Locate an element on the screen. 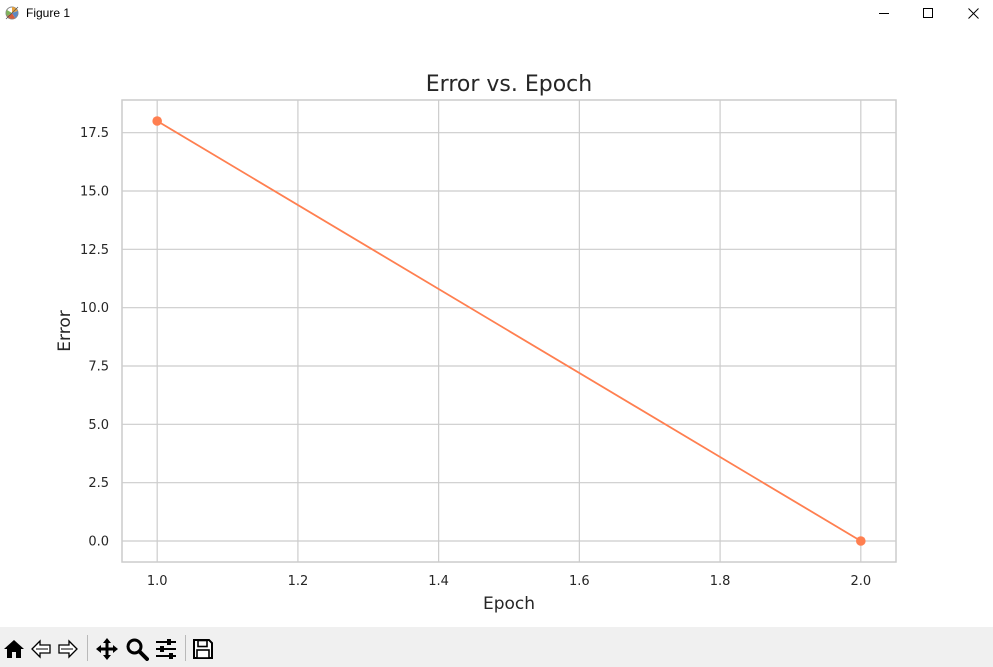 The width and height of the screenshot is (993, 667). x-tick-label: 1.8 is located at coordinates (720, 581).